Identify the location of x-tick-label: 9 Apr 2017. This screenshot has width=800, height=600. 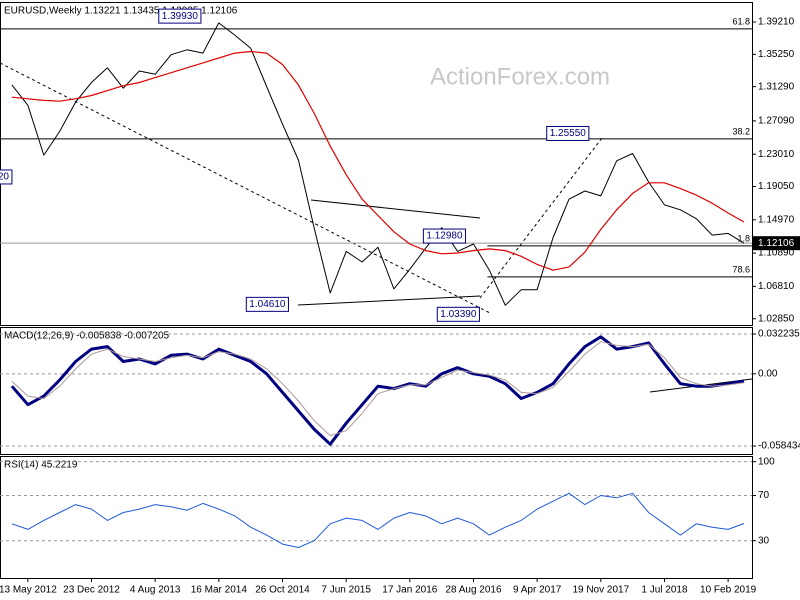
(537, 590).